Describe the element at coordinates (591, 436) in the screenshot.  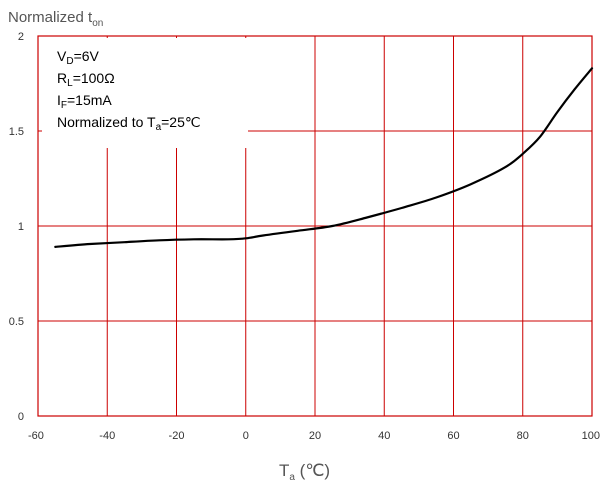
I see `x-tick-label: 100` at that location.